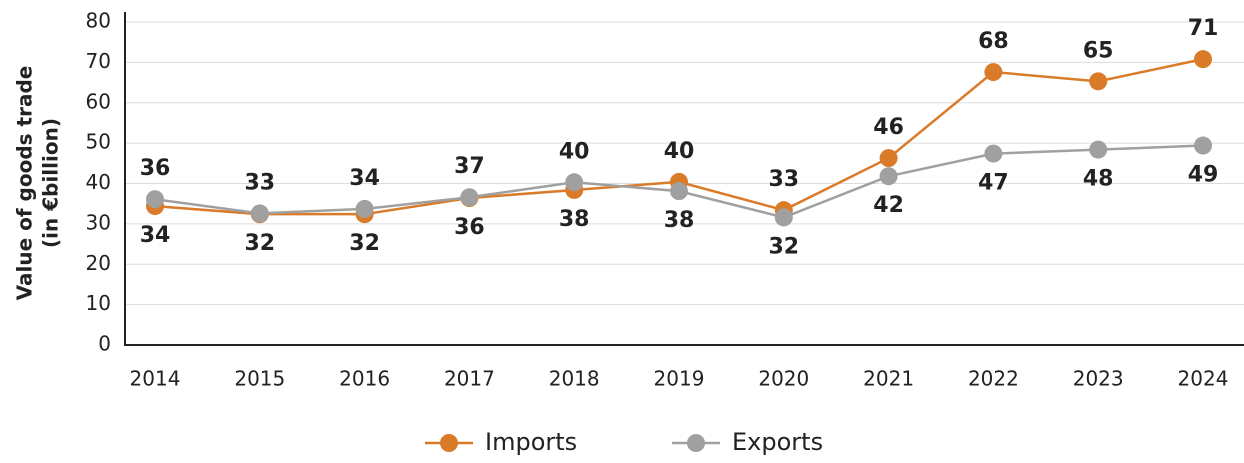 This screenshot has width=1244, height=463. Describe the element at coordinates (25, 183) in the screenshot. I see `y-axis-title: Value of goods trade` at that location.